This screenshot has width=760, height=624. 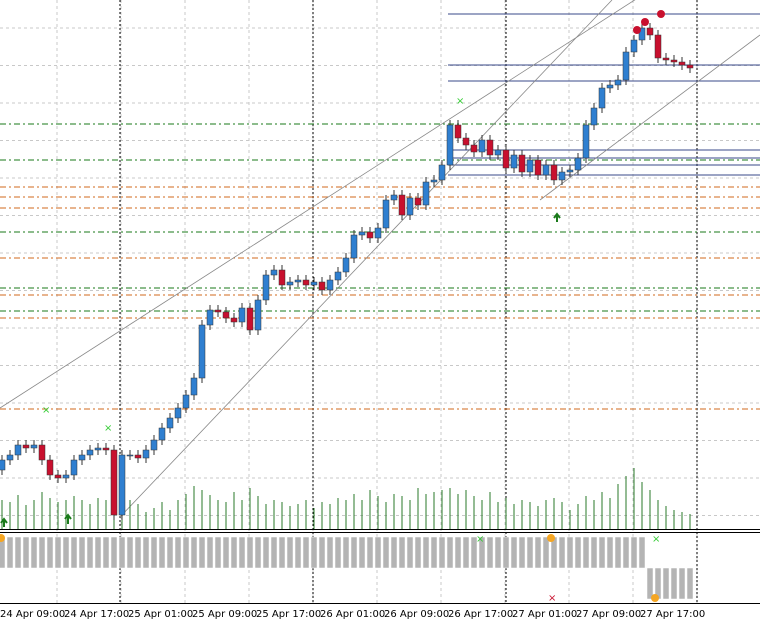 I want to click on volume, so click(x=346, y=499).